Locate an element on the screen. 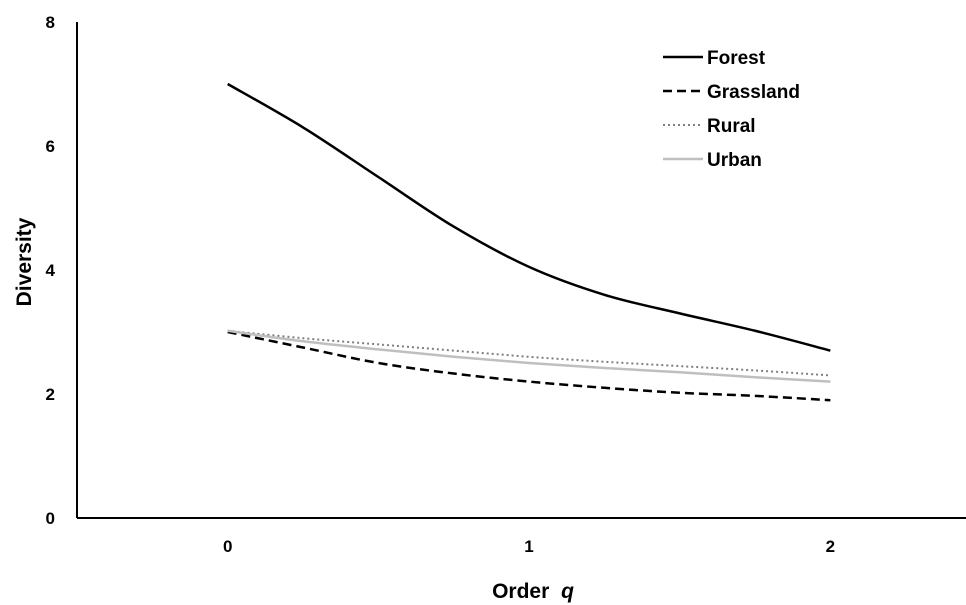  x-axis-title-variable: q is located at coordinates (567, 591).